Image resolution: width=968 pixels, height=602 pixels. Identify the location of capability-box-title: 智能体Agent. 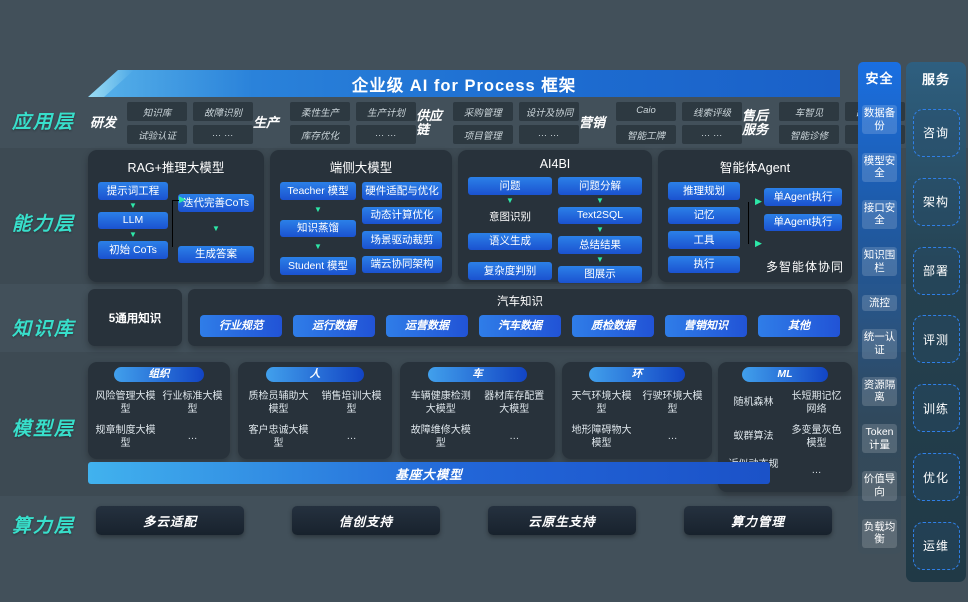
(755, 168).